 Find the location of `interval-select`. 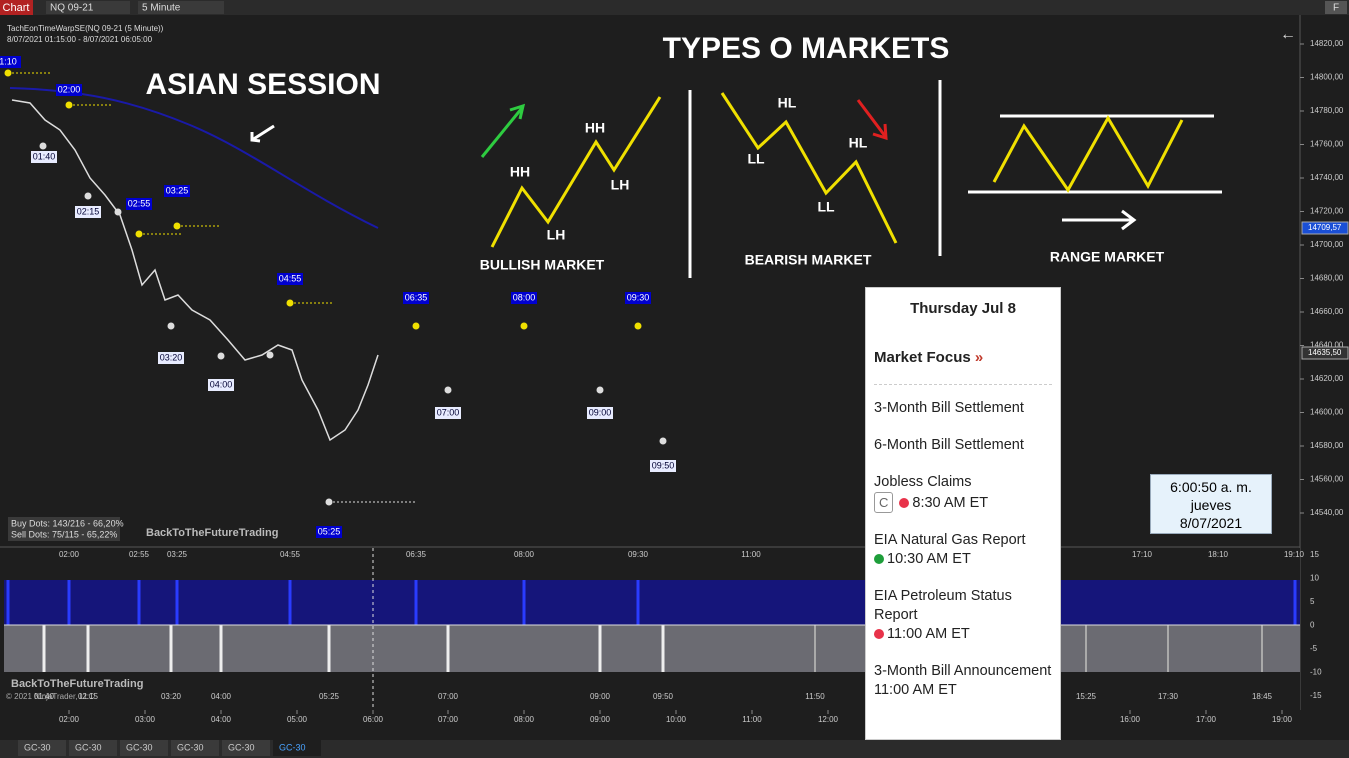

interval-select is located at coordinates (181, 7).